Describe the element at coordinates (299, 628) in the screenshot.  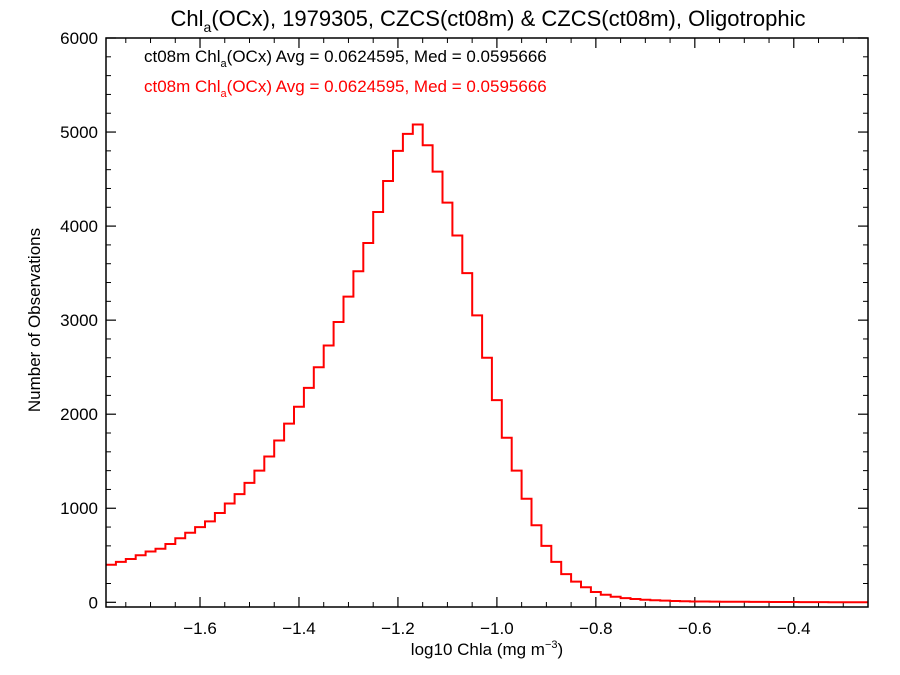
I see `x-tick-label: −1.4` at that location.